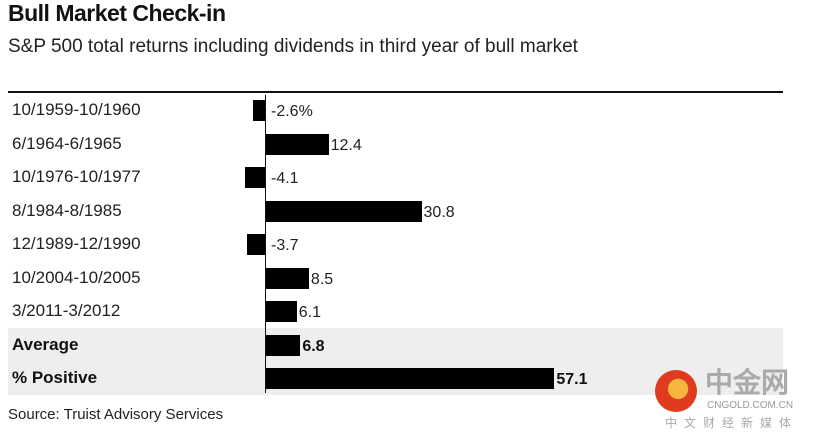 This screenshot has height=441, width=813. Describe the element at coordinates (116, 414) in the screenshot. I see `source-note: Source: Truist Advisory Services` at that location.